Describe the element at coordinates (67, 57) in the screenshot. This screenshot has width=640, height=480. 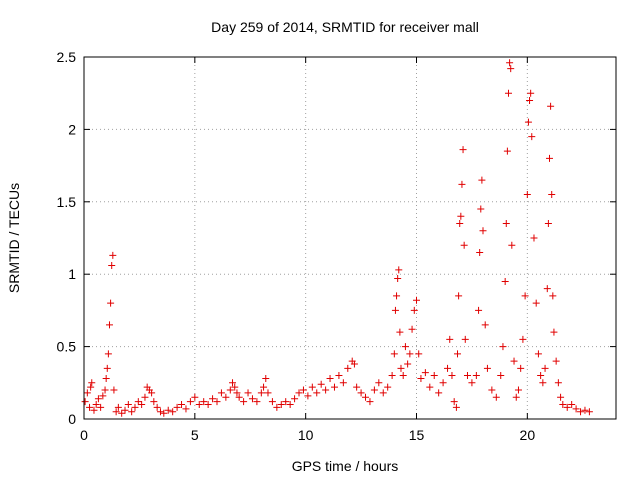
I see `y-tick-label: 2.5` at that location.